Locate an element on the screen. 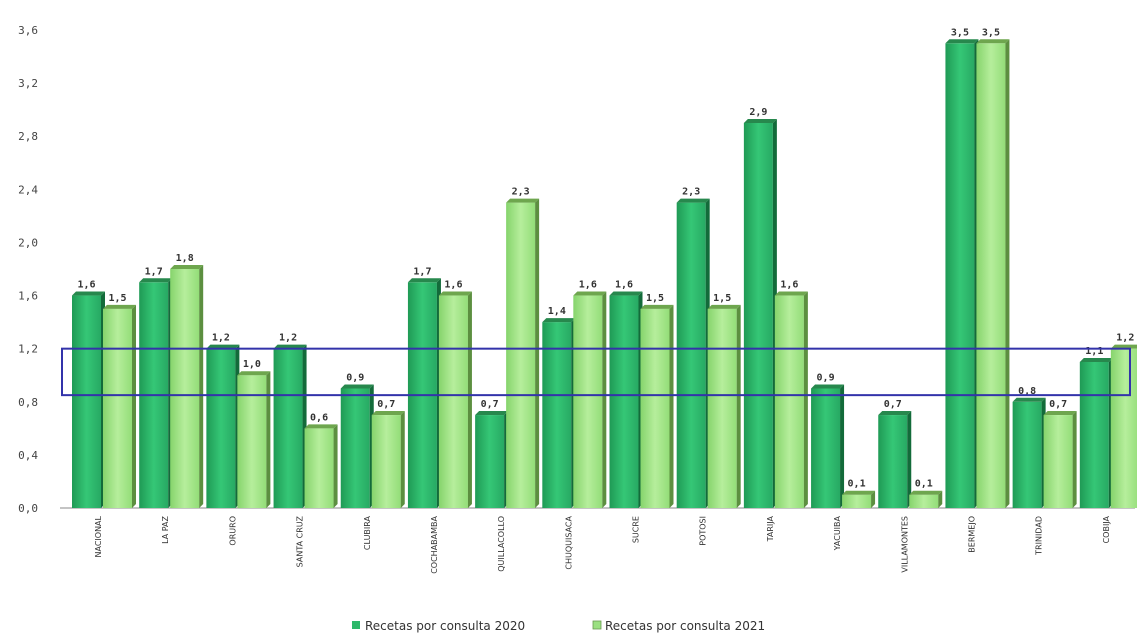 This screenshot has height=634, width=1137. data-label: 0,8 is located at coordinates (1027, 391).